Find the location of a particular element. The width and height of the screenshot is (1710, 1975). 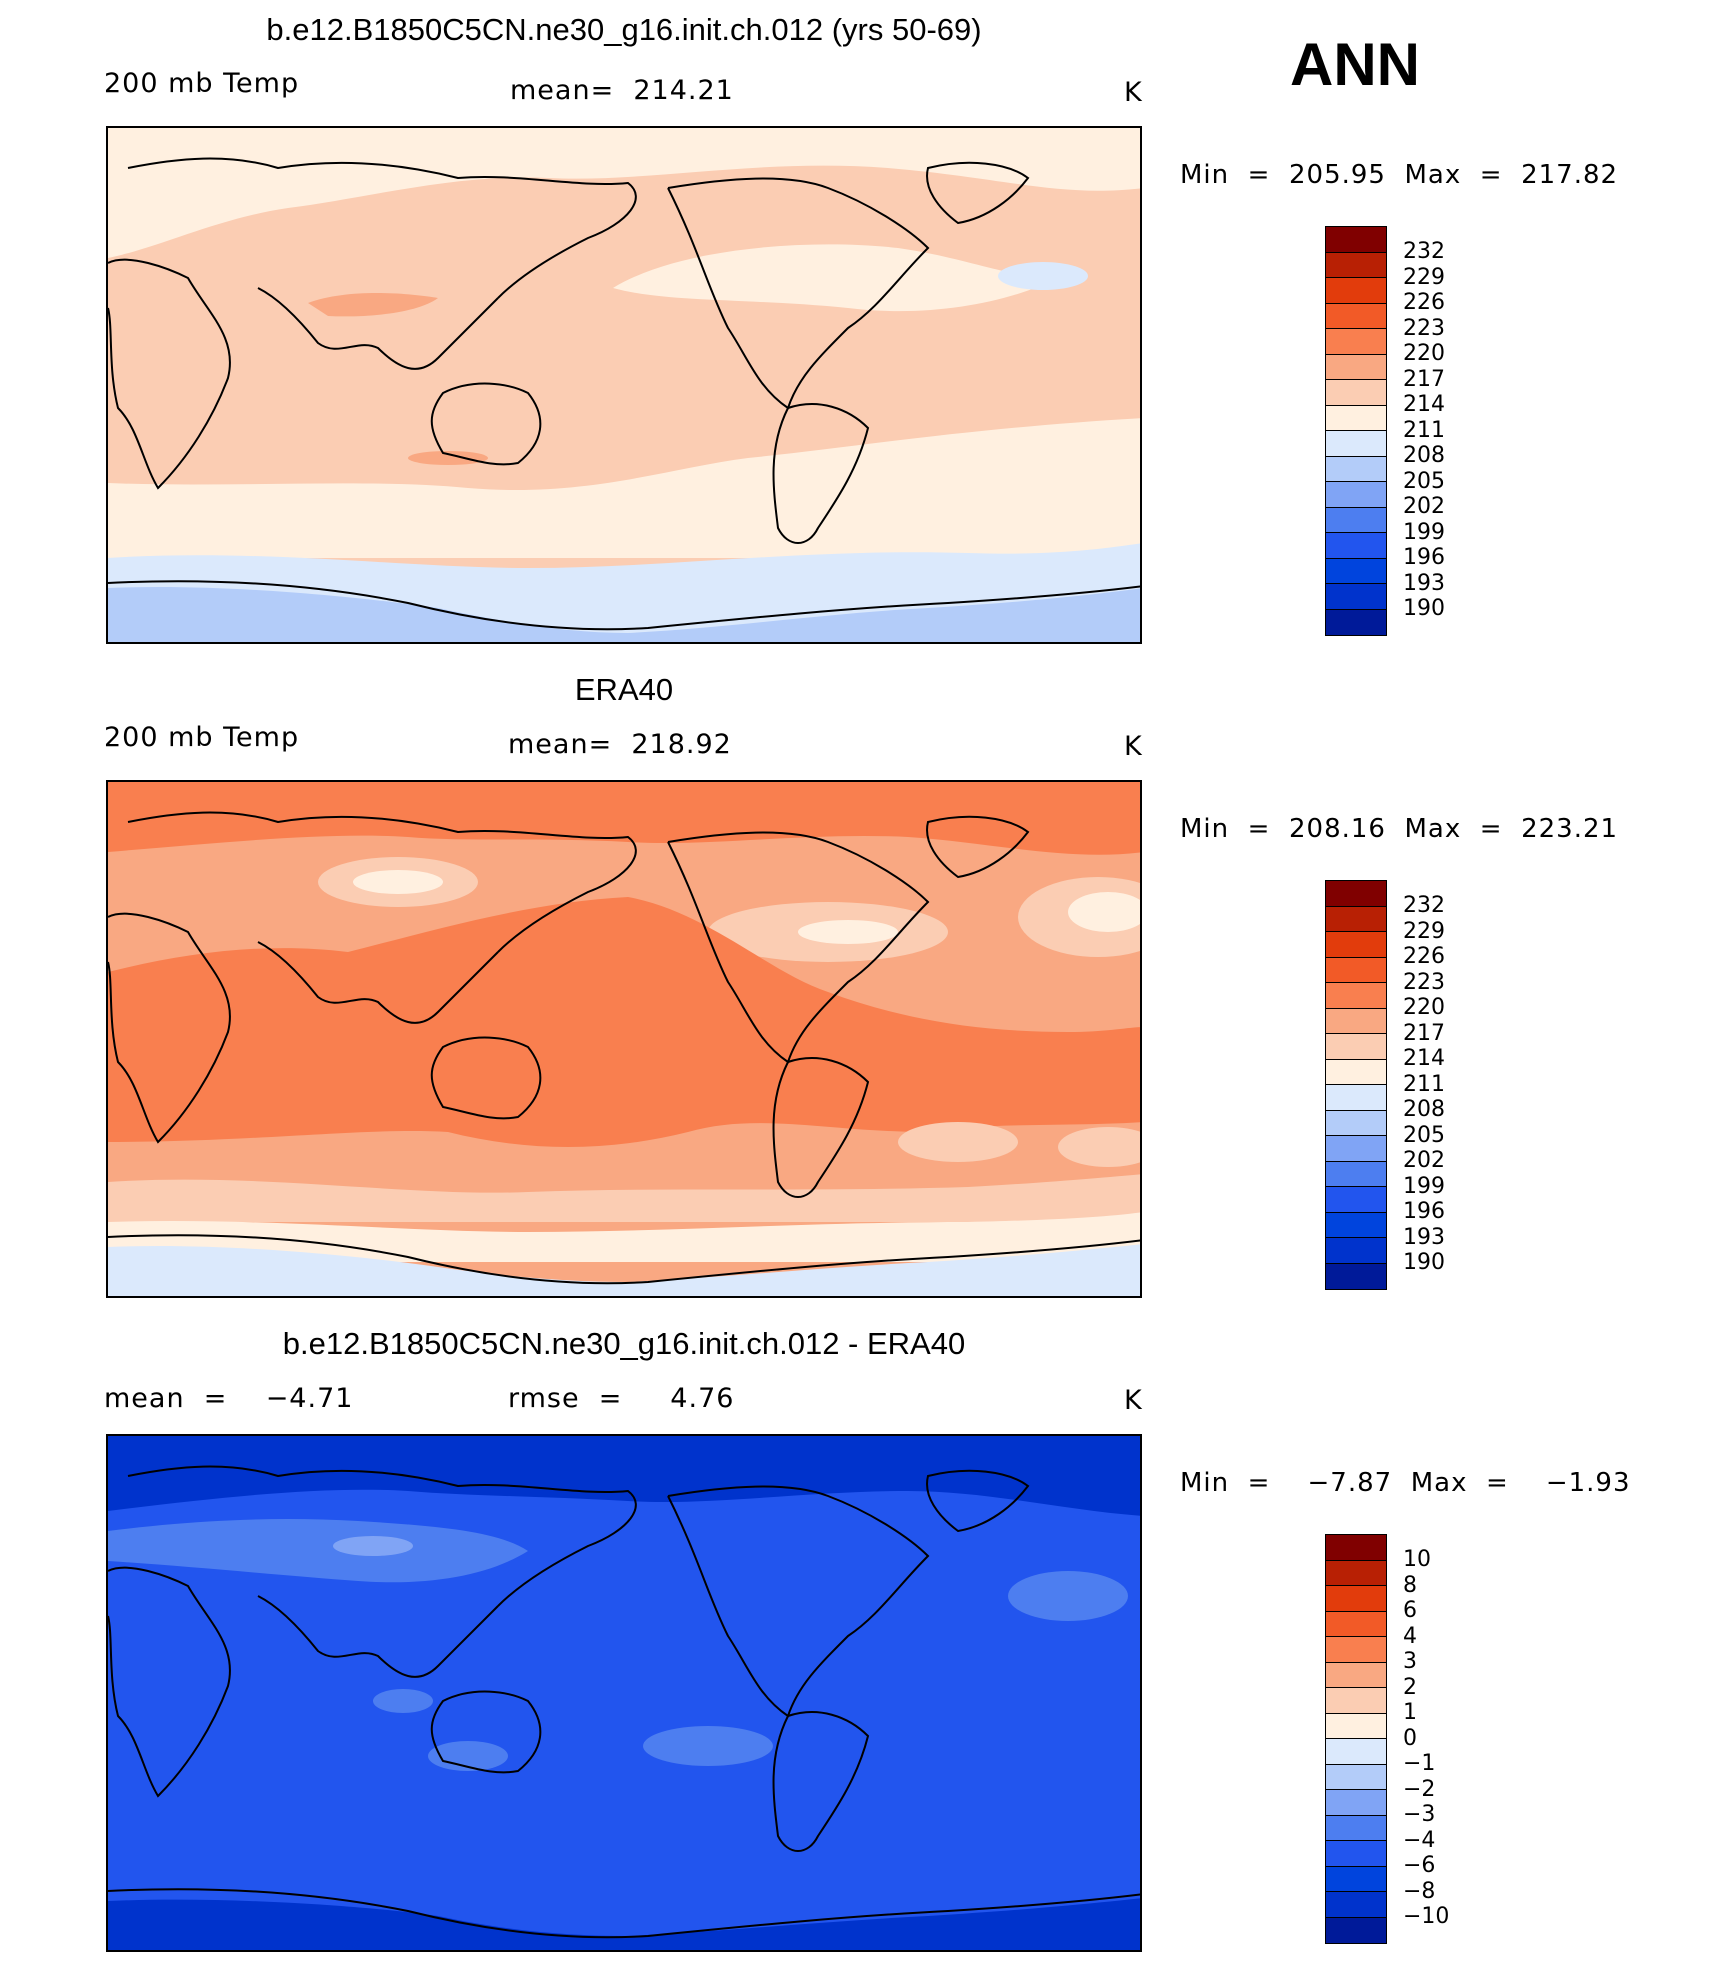

panel3-mean-label: mean = −4.71 is located at coordinates (229, 1398).